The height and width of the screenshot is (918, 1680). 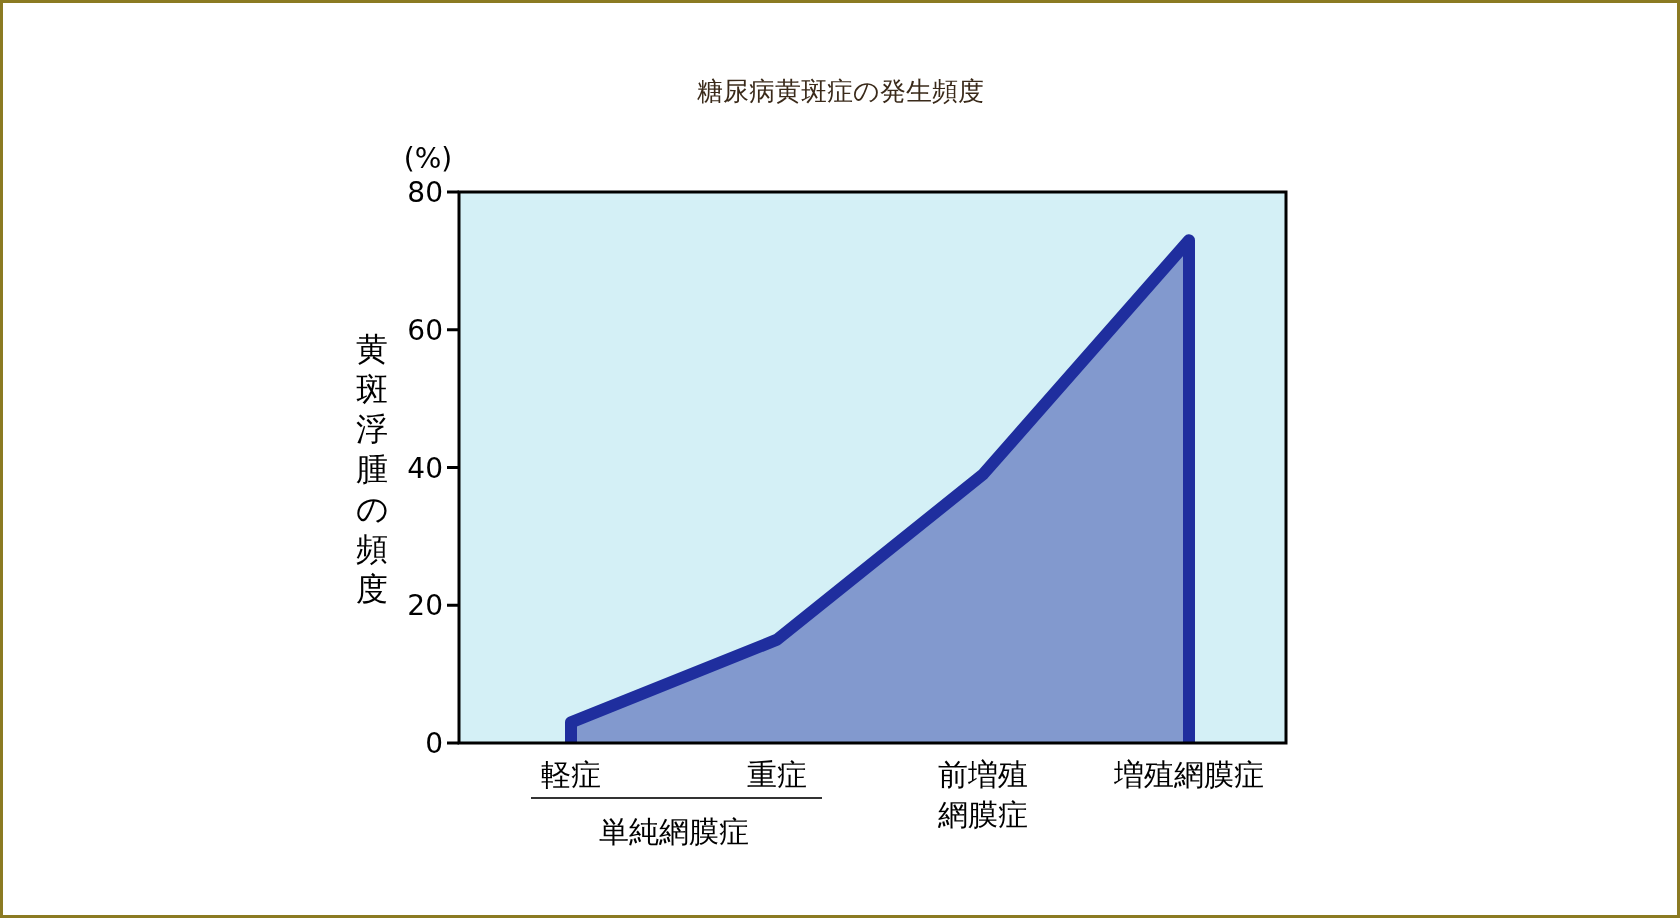 What do you see at coordinates (434, 743) in the screenshot?
I see `y-tick-label: 0` at bounding box center [434, 743].